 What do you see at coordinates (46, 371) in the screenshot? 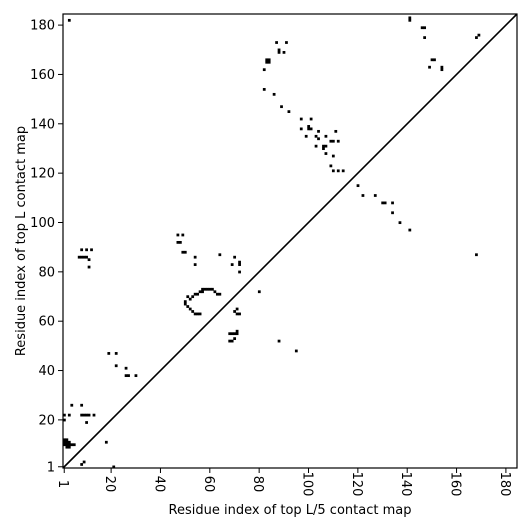
I see `y-tick-label: 40` at bounding box center [46, 371].